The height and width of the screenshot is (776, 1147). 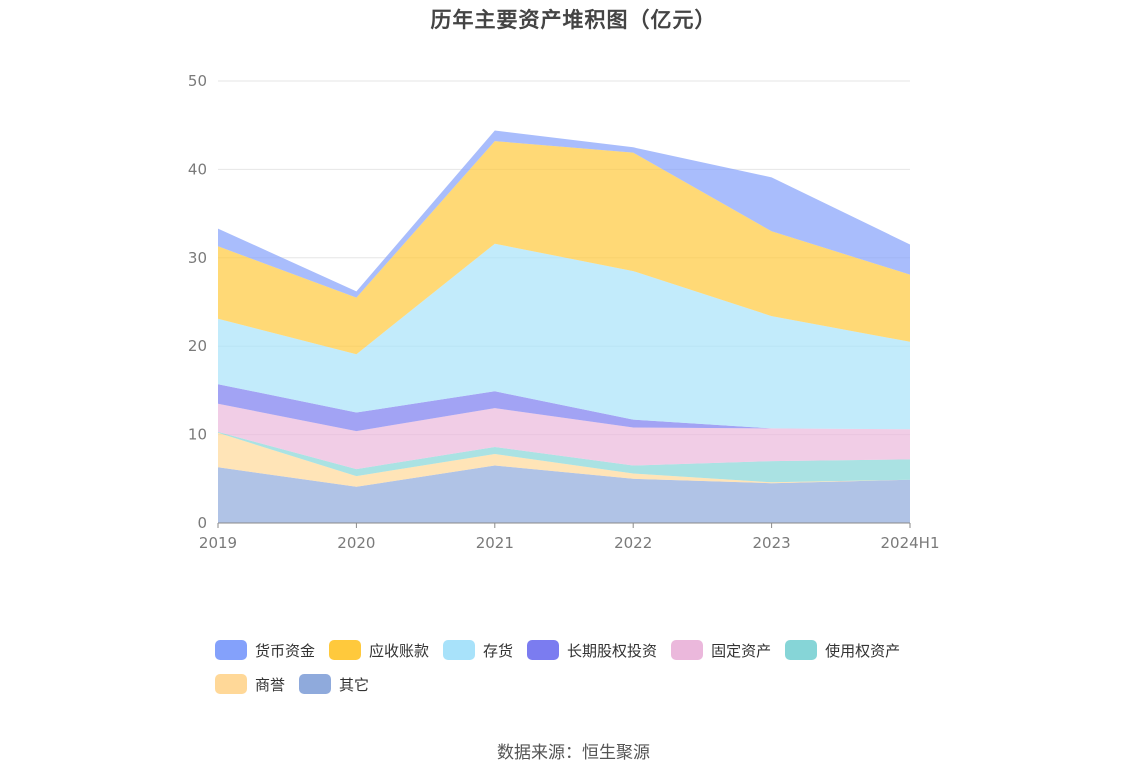 What do you see at coordinates (356, 543) in the screenshot?
I see `x-tick-label: 2020` at bounding box center [356, 543].